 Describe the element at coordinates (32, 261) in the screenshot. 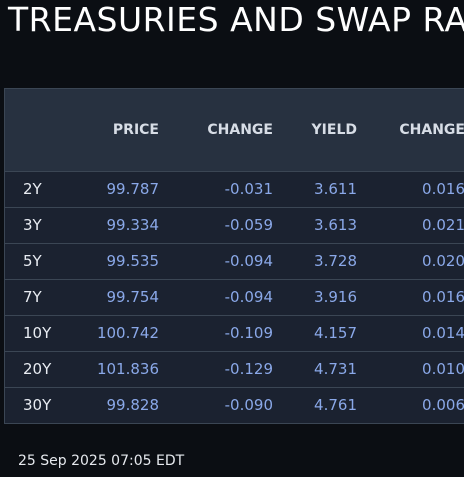

I see `tenor-cell: 5Y` at that location.